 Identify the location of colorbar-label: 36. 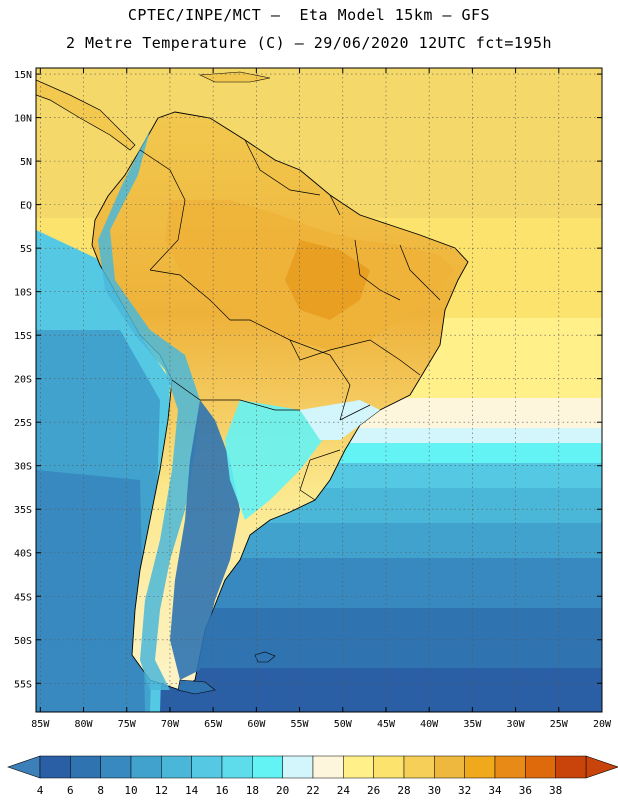
(525, 790).